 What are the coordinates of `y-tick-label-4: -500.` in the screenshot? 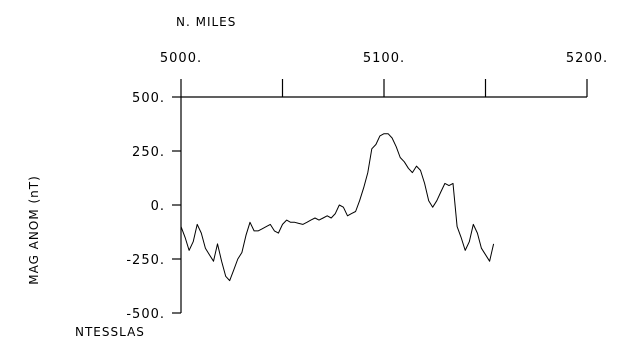 It's located at (145, 314).